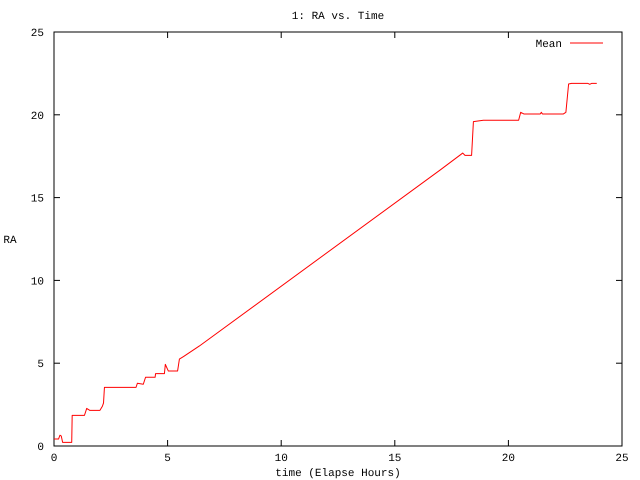 The image size is (640, 480). I want to click on y-axis-title: RA, so click(10, 241).